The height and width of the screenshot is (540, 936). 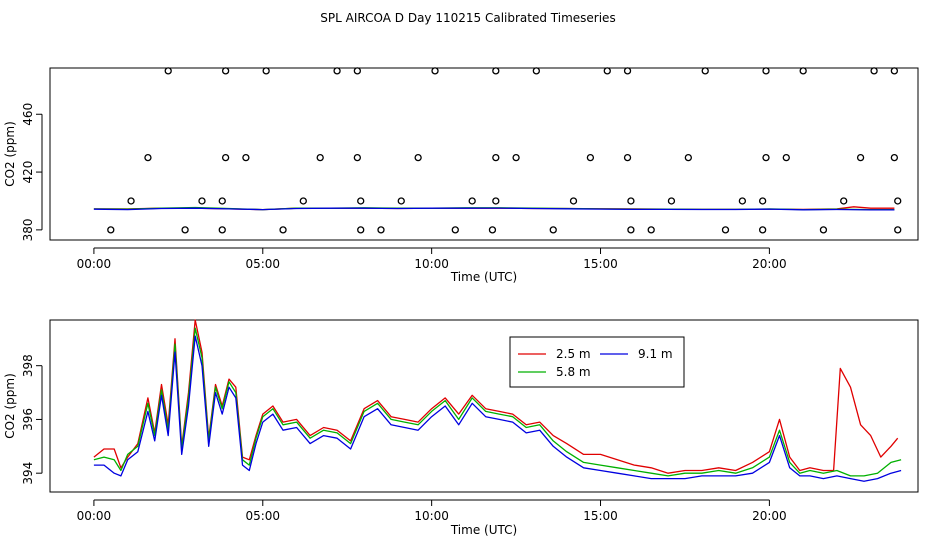 I want to click on top-y-axis-label: CO2 (ppm), so click(x=10, y=154).